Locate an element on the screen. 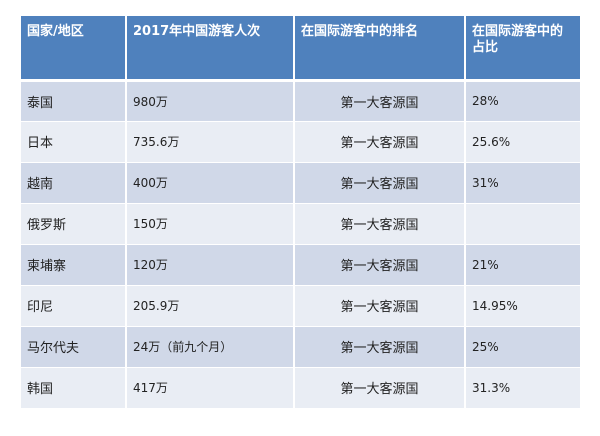 This screenshot has height=436, width=600. cell-visitors: 120万 is located at coordinates (210, 265).